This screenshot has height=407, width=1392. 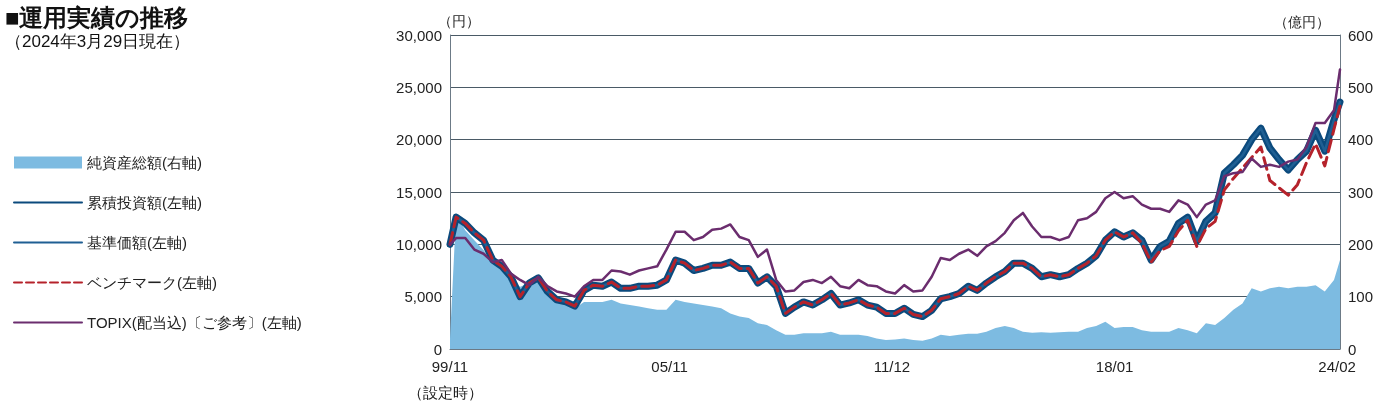 What do you see at coordinates (1114, 366) in the screenshot?
I see `x-tick-label: 18/01` at bounding box center [1114, 366].